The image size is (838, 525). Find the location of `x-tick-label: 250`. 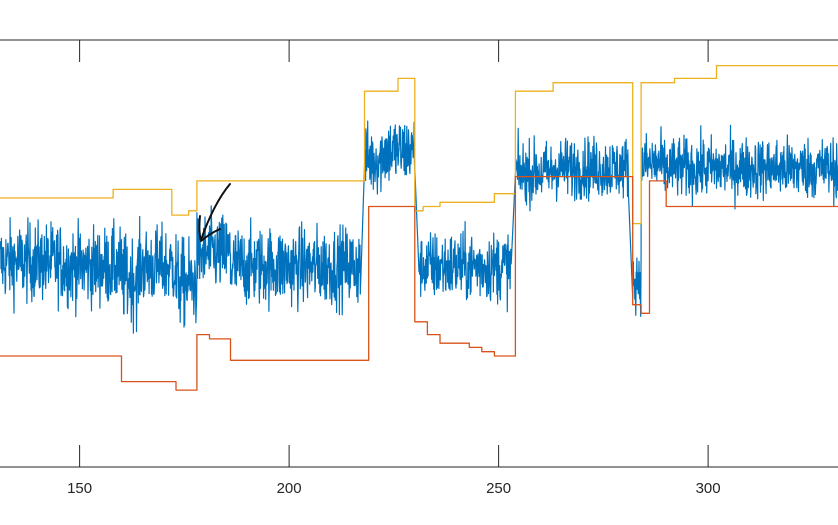

x-tick-label: 250 is located at coordinates (498, 488).